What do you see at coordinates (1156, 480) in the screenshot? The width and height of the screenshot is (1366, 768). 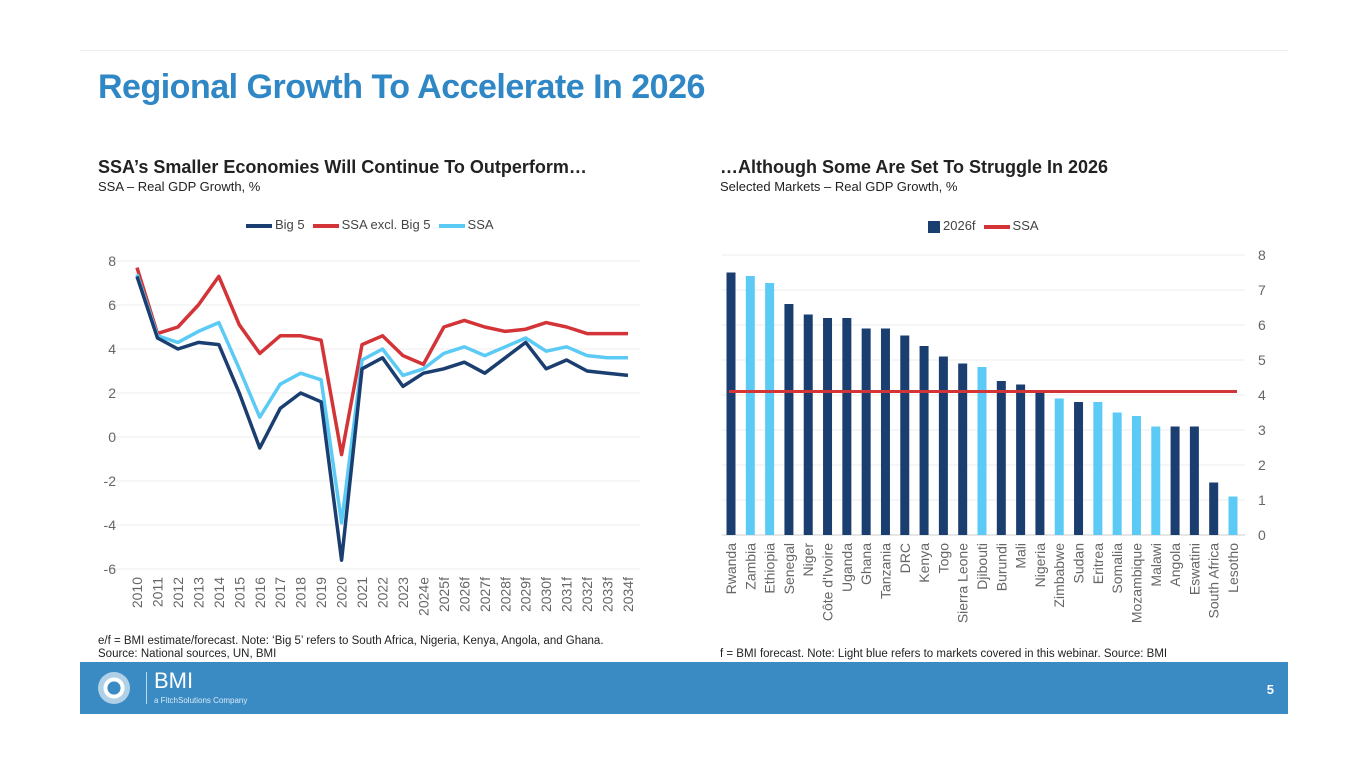 I see `bar-Malawi` at bounding box center [1156, 480].